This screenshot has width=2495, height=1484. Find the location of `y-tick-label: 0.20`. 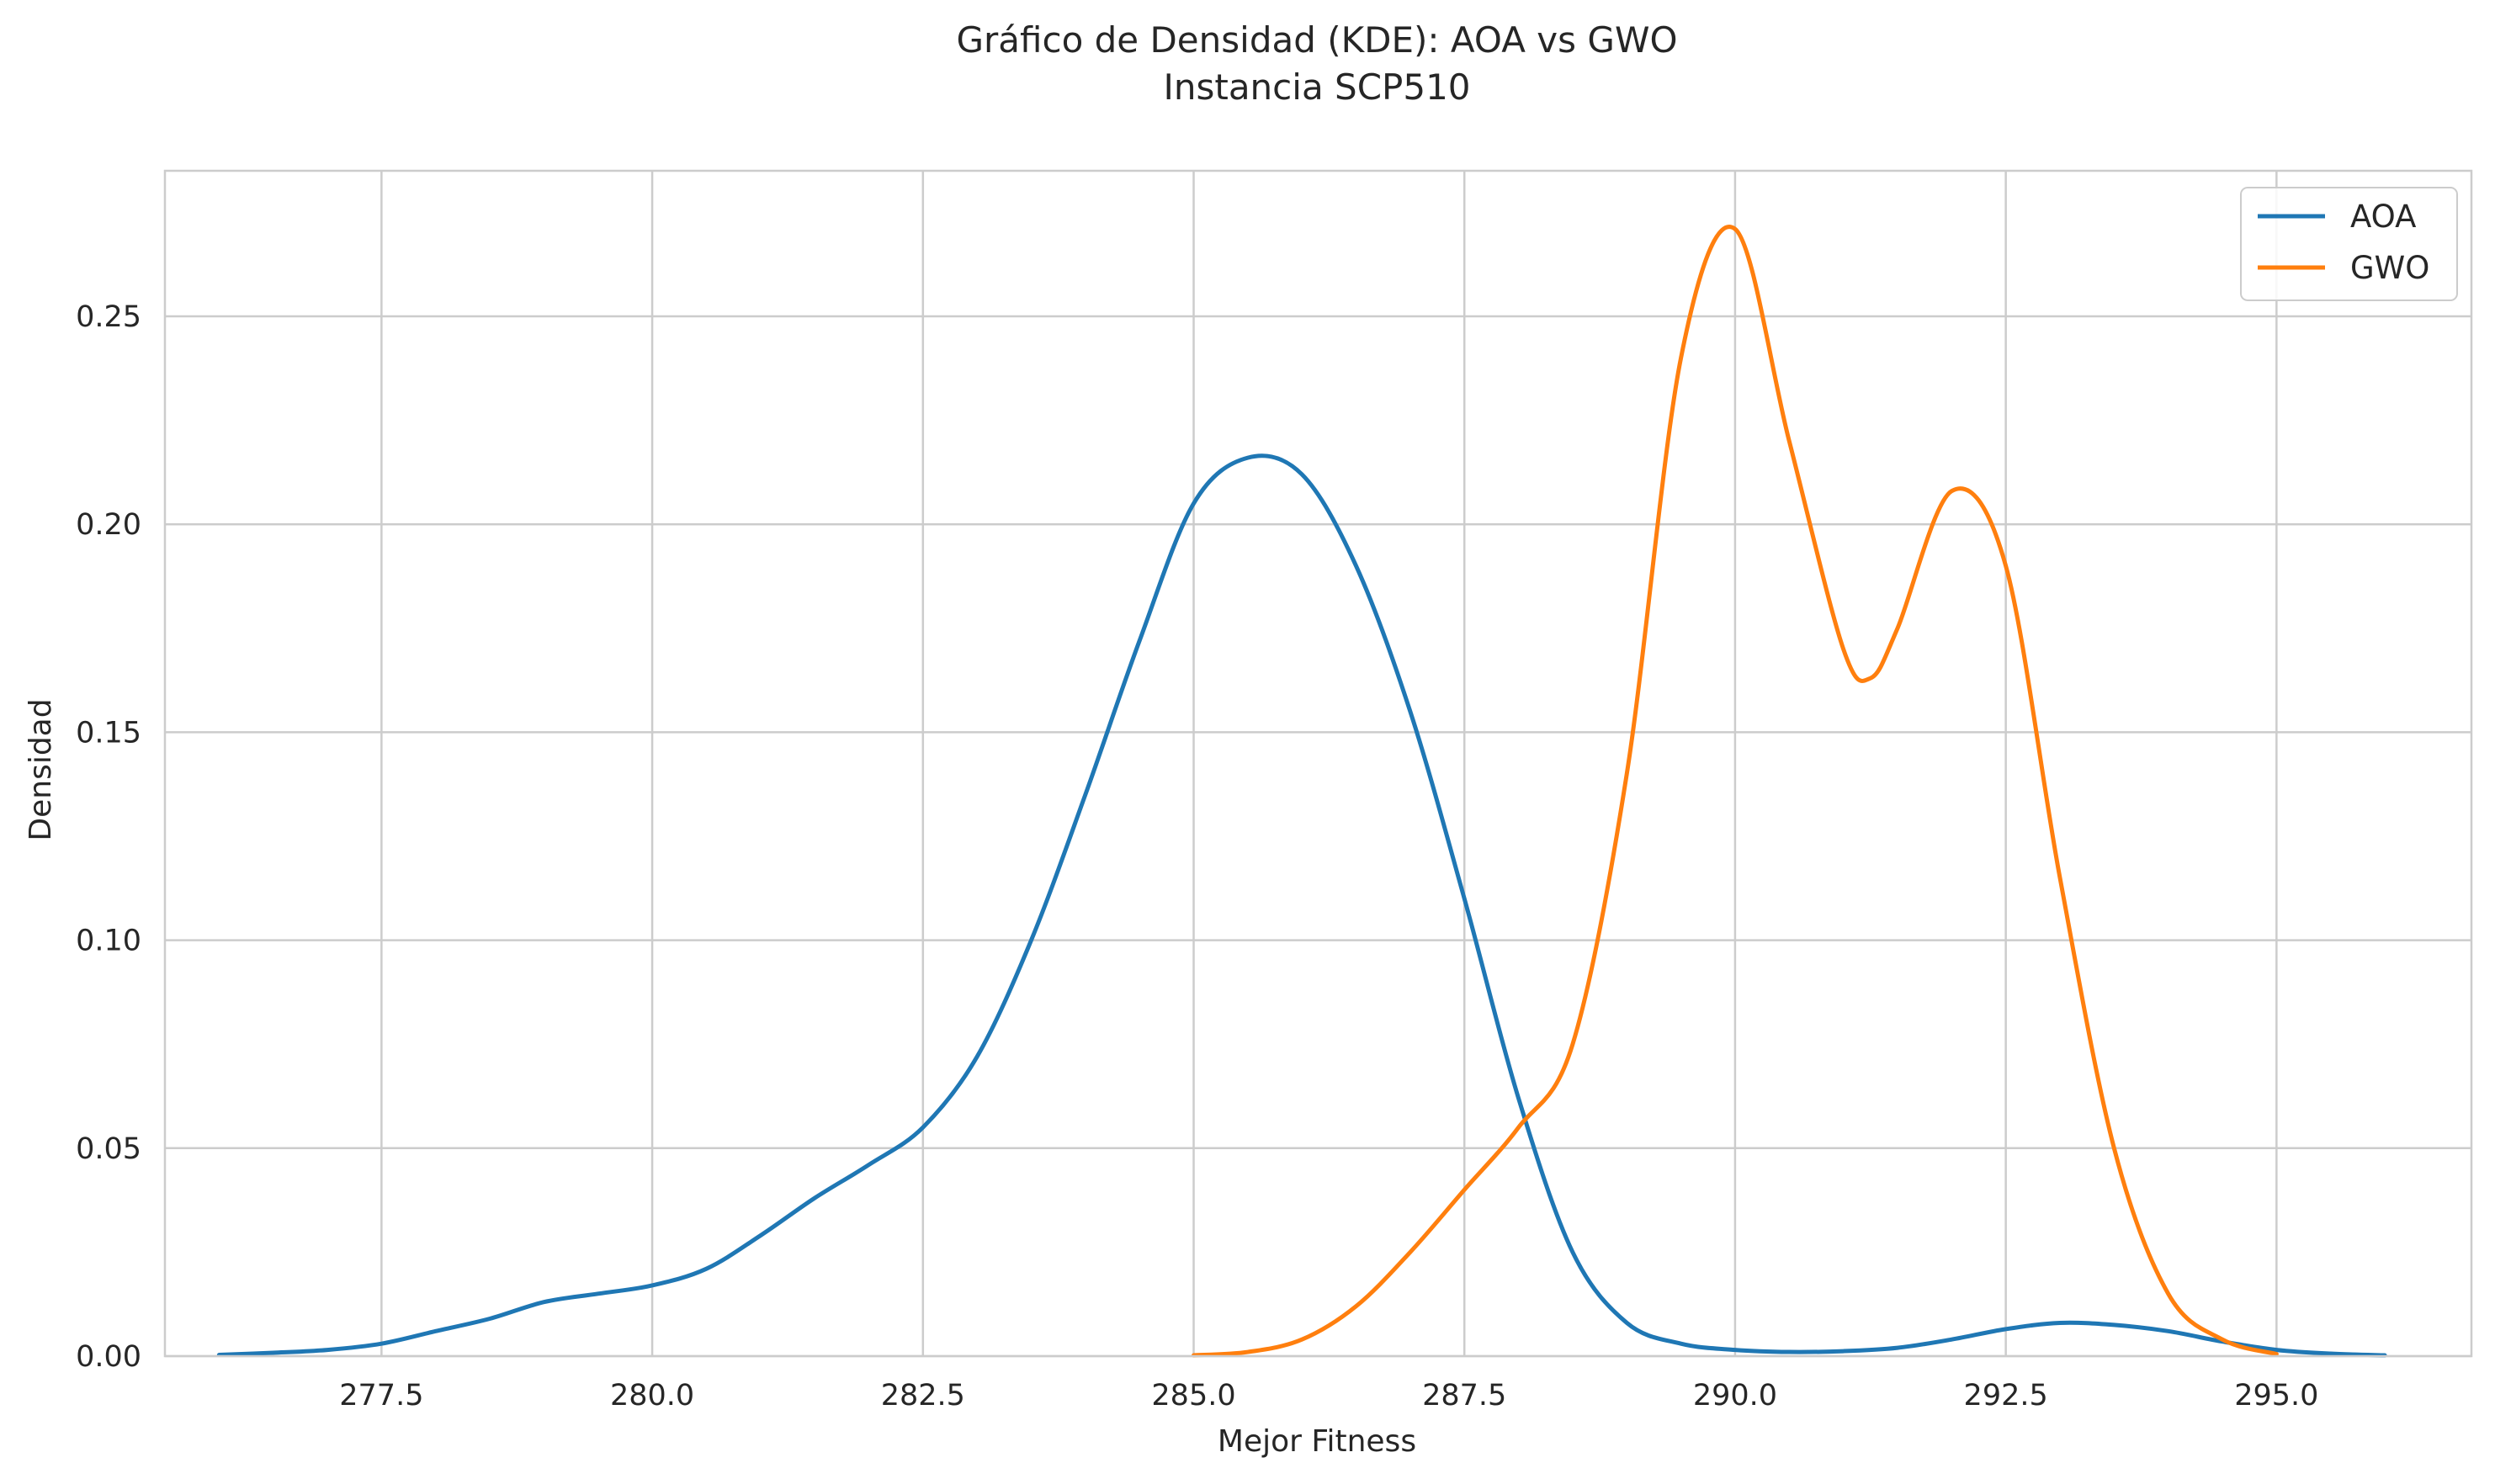

y-tick-label: 0.20 is located at coordinates (108, 525).